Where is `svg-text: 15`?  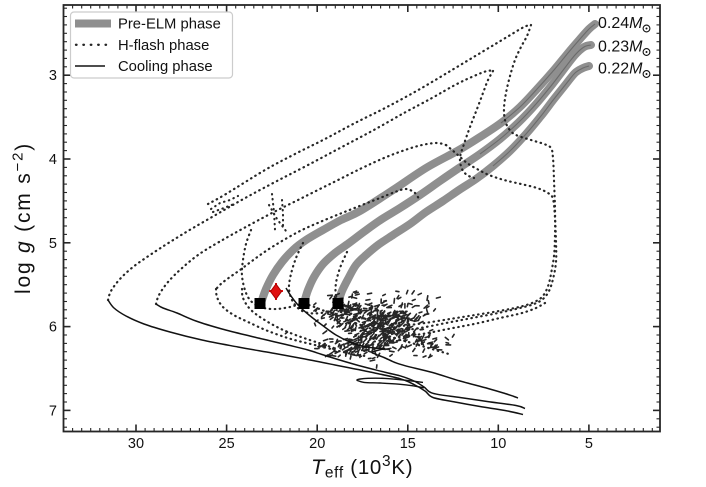
svg-text: 15 is located at coordinates (408, 444).